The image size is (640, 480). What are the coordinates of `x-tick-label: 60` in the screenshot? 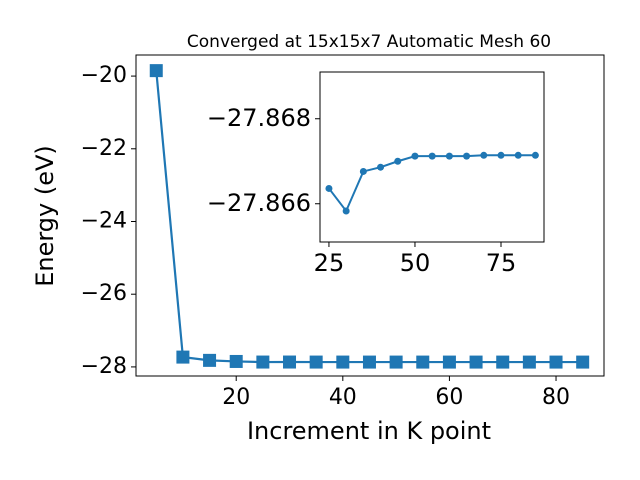 It's located at (449, 397).